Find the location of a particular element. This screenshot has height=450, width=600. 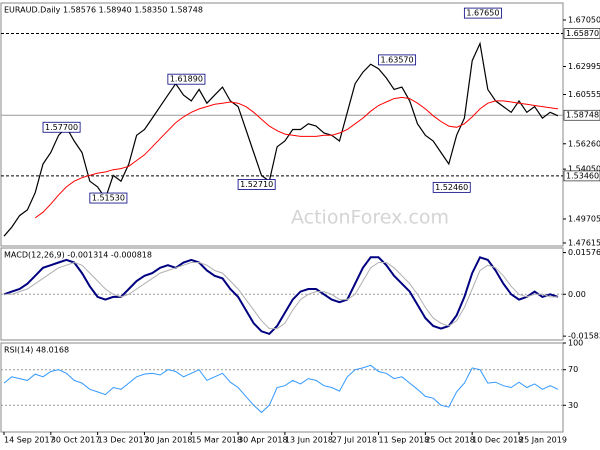

y-tick-label: 1.54050 is located at coordinates (584, 169).